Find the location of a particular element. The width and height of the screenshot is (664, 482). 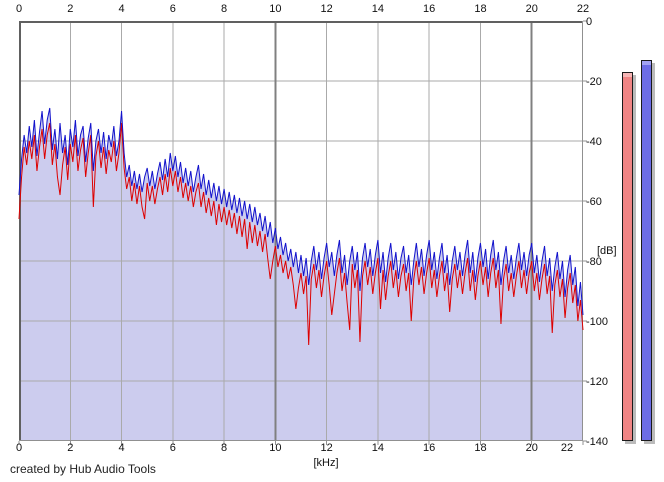

x-tick-label-bottom: 20 is located at coordinates (531, 448).